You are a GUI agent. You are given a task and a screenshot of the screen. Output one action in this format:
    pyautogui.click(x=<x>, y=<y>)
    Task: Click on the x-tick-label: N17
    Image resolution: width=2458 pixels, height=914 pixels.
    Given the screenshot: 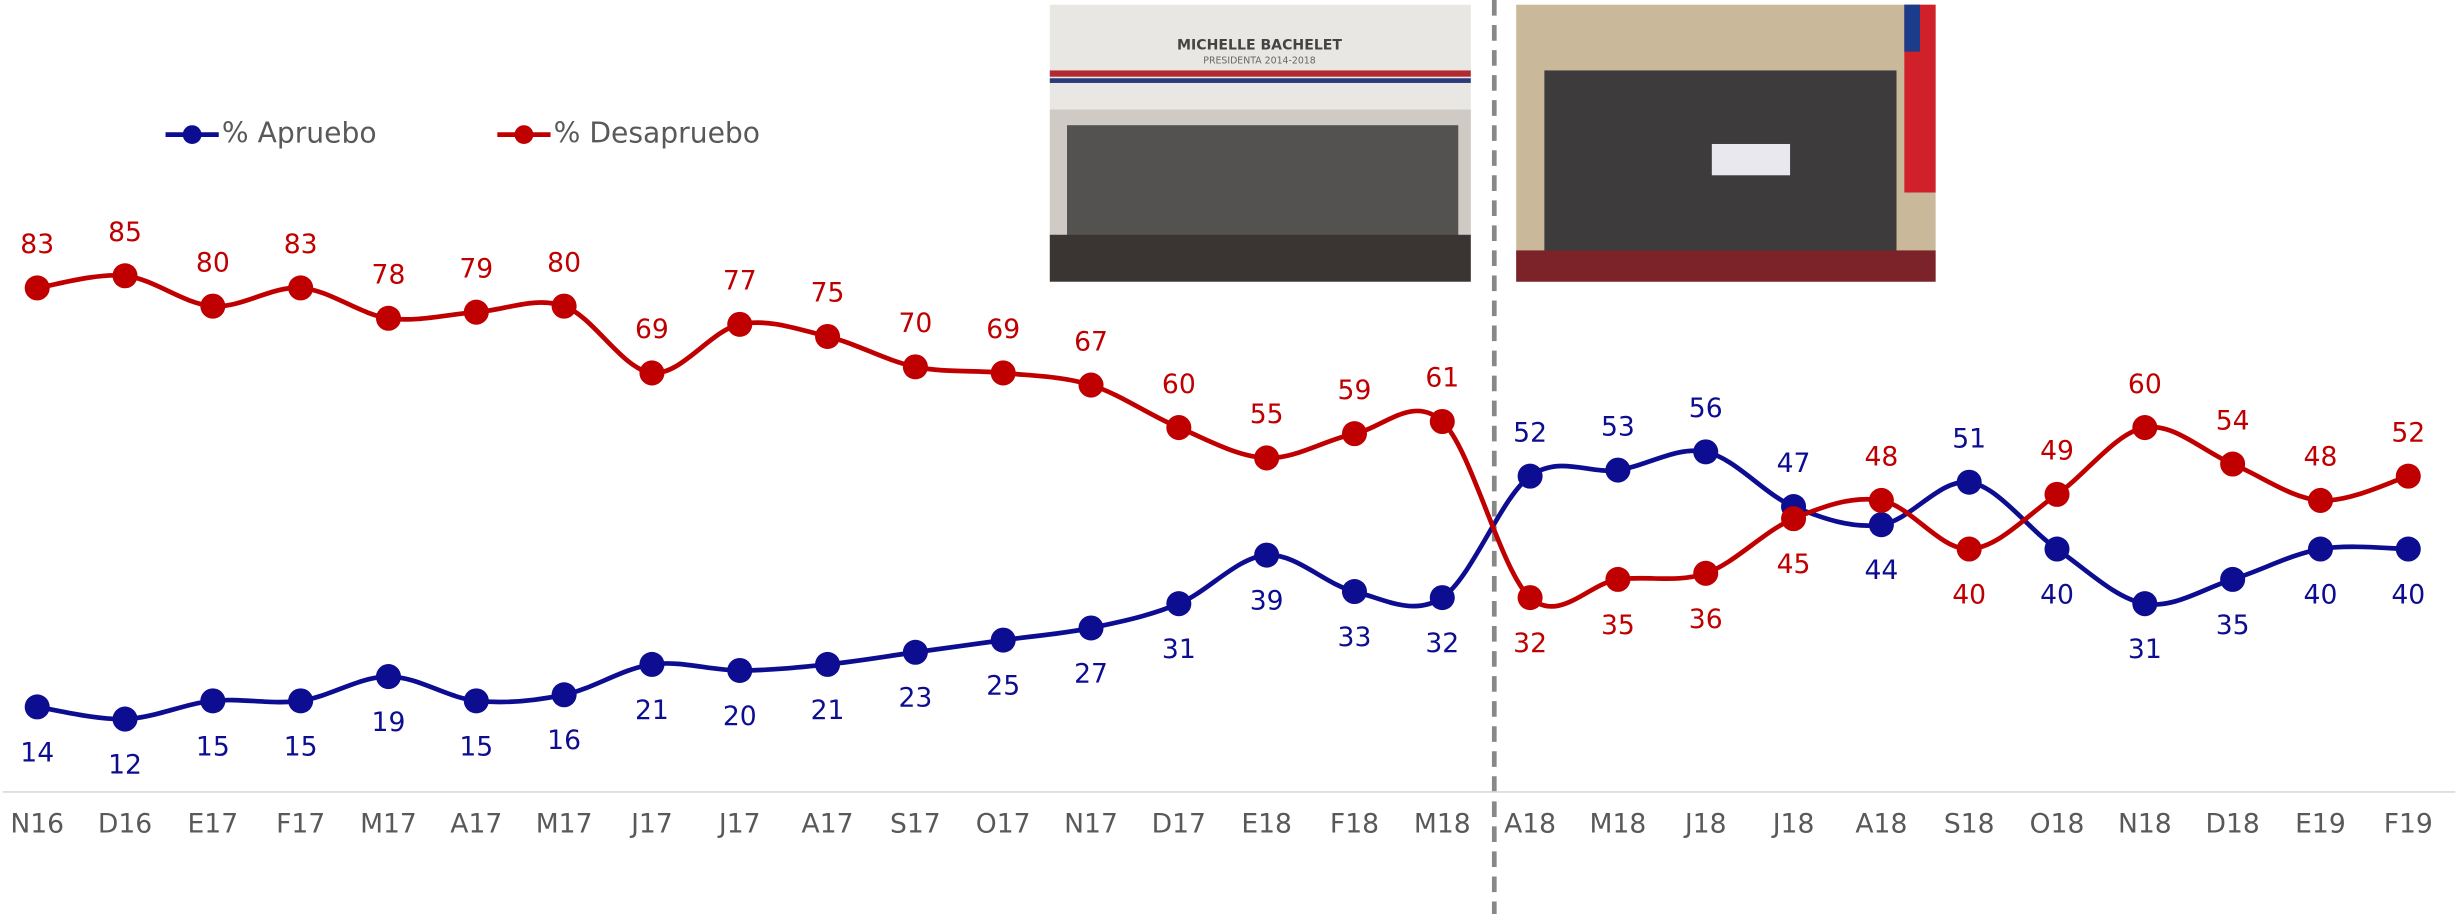 What is the action you would take?
    pyautogui.click(x=1091, y=823)
    